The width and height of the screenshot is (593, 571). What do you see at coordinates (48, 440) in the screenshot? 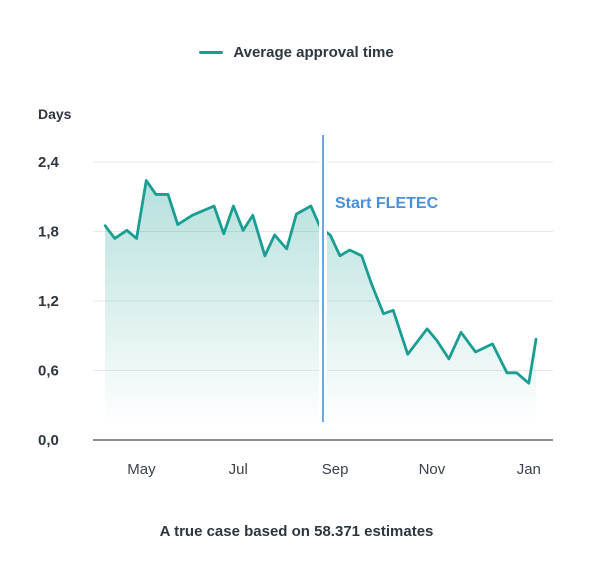
I see `y-tick-label: 0,0` at bounding box center [48, 440].